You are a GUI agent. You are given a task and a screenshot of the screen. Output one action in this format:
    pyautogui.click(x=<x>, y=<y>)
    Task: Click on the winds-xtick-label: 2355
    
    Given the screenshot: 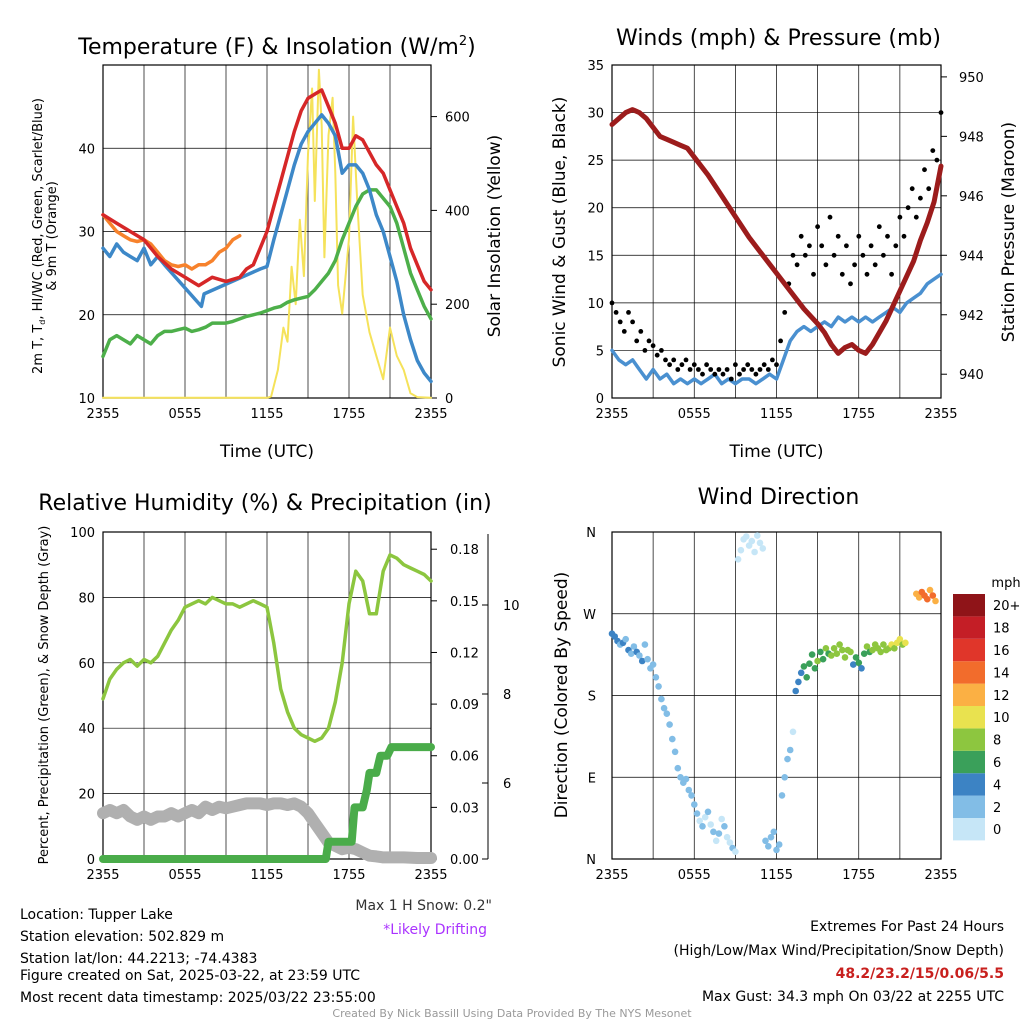 What is the action you would take?
    pyautogui.click(x=611, y=414)
    